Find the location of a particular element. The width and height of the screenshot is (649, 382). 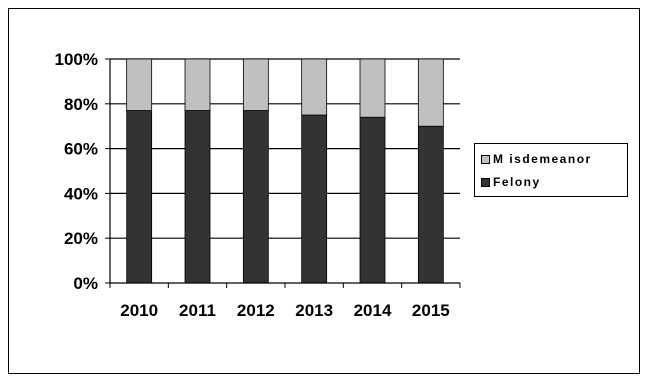

legend-item-felony: Felony is located at coordinates (511, 182).